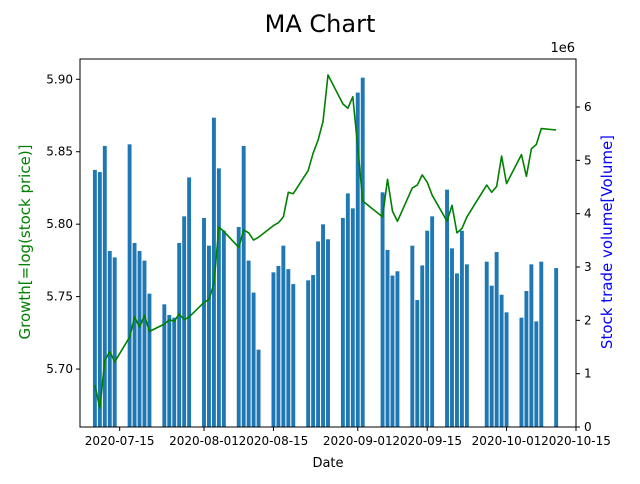 The width and height of the screenshot is (640, 484). I want to click on y-right-tick-label: 4, so click(588, 214).